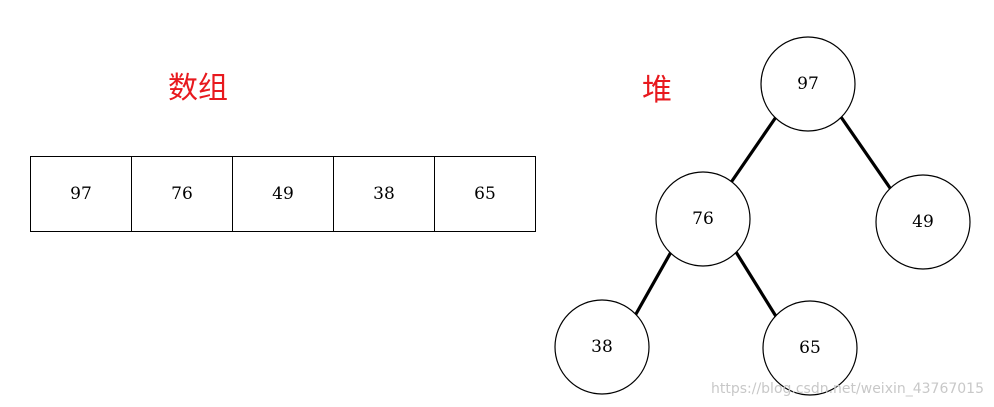 The image size is (994, 407). I want to click on array-cell: 65, so click(485, 194).